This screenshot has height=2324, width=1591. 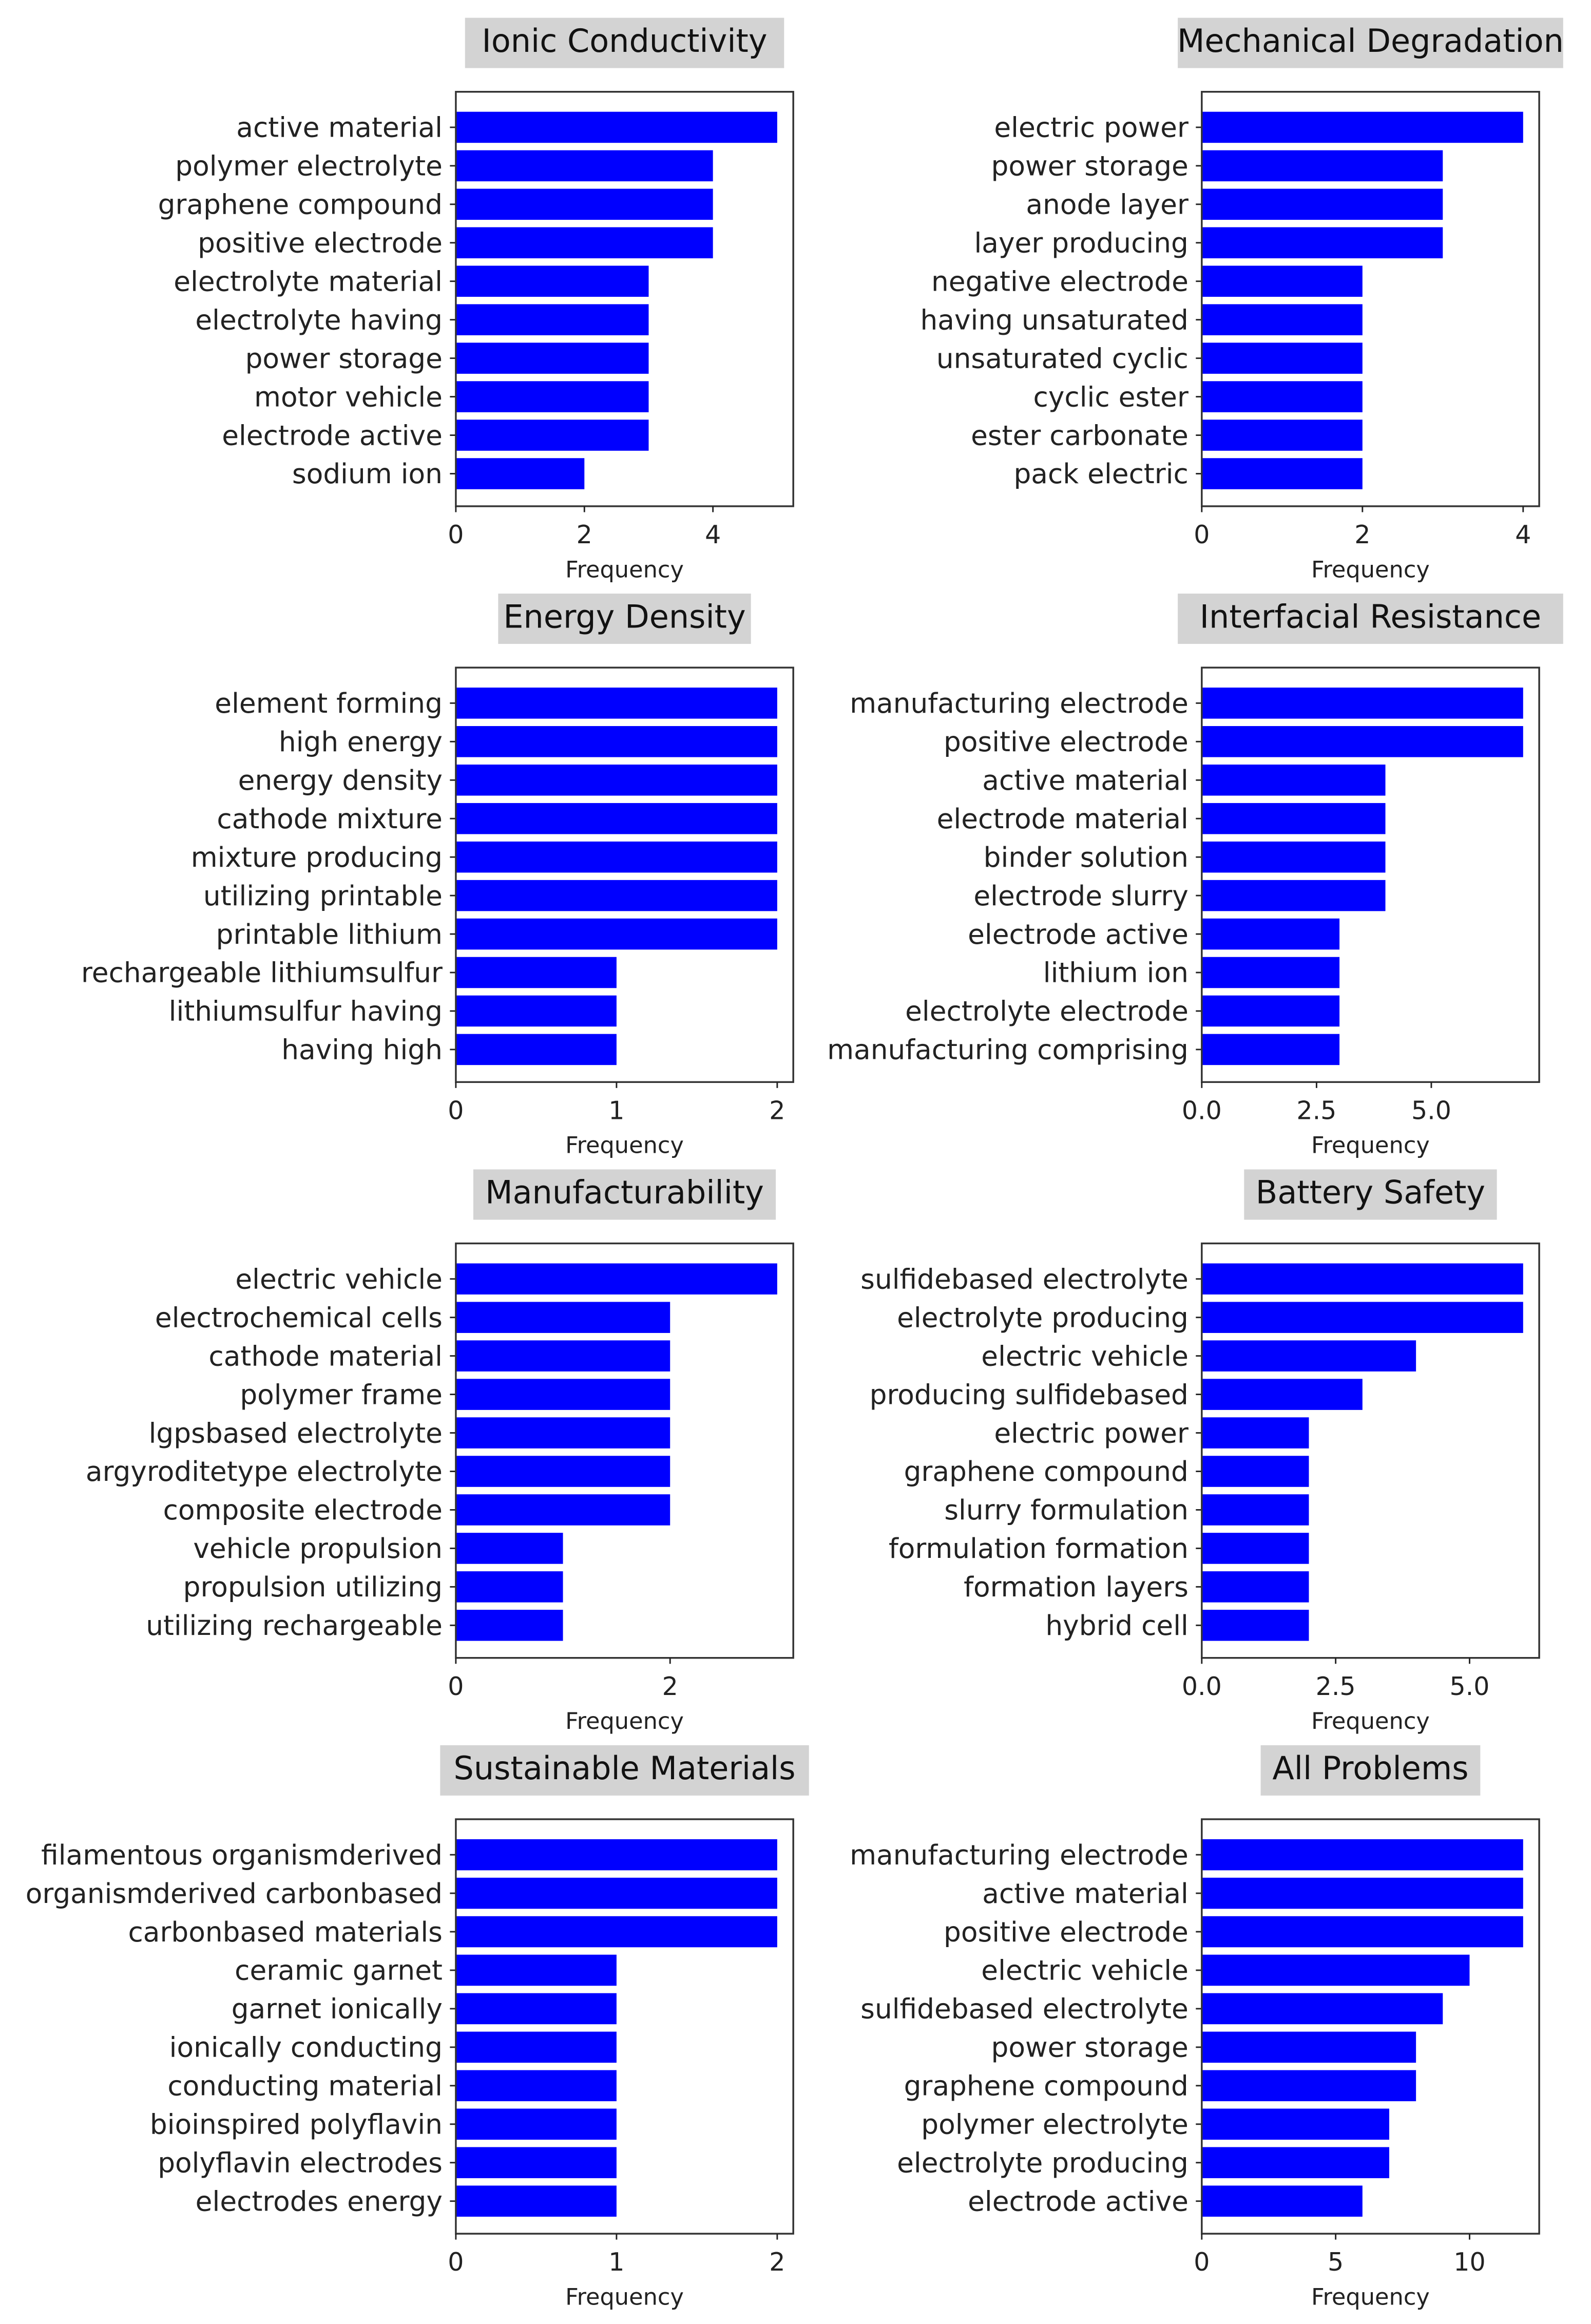 What do you see at coordinates (323, 896) in the screenshot?
I see `y-tick-label: utilizing printable` at bounding box center [323, 896].